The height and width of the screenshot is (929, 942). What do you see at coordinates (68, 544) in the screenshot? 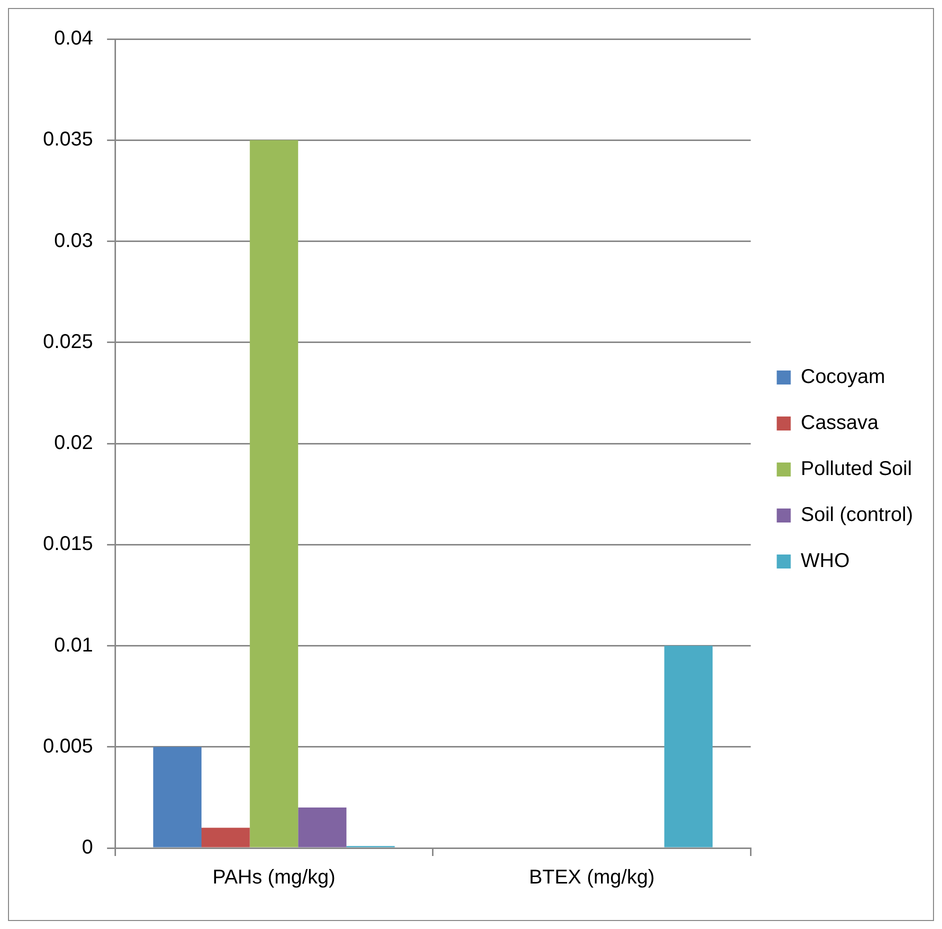
I see `y-tick-label: 0.015` at bounding box center [68, 544].